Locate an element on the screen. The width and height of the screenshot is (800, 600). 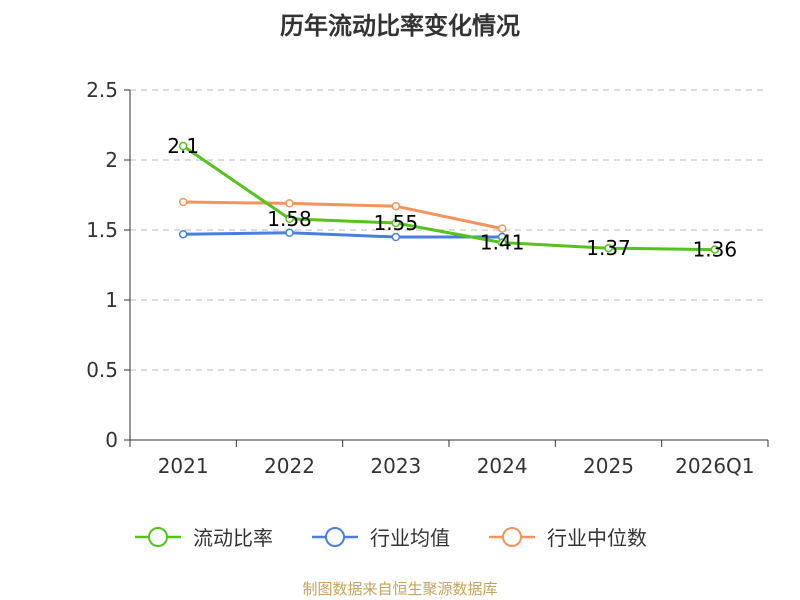
y-tick-label: 1 is located at coordinates (111, 300).